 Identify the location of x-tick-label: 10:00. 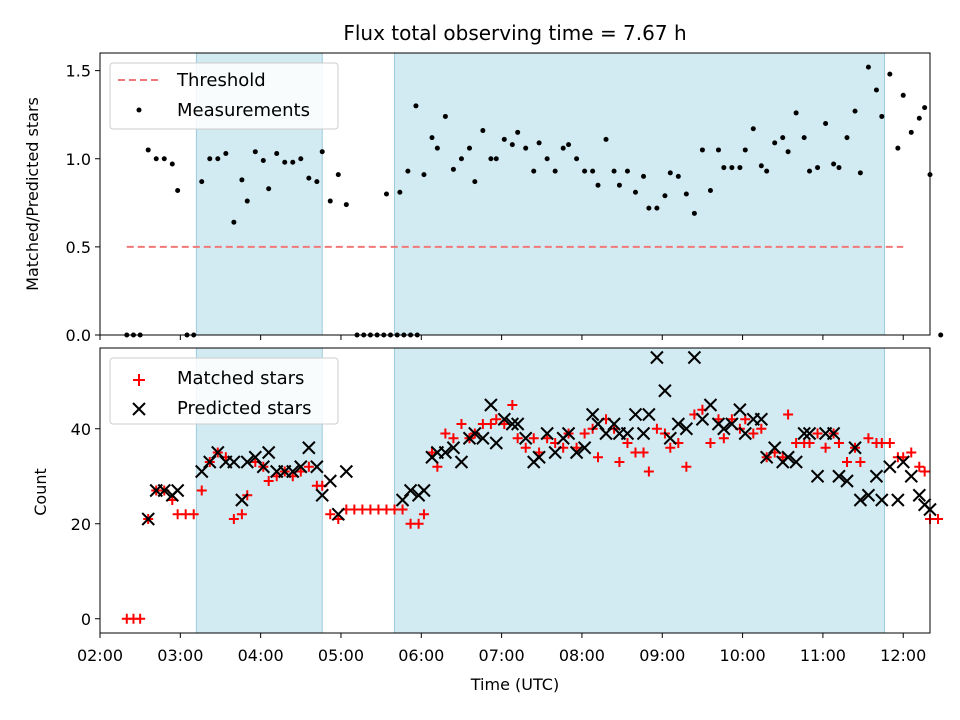
(743, 655).